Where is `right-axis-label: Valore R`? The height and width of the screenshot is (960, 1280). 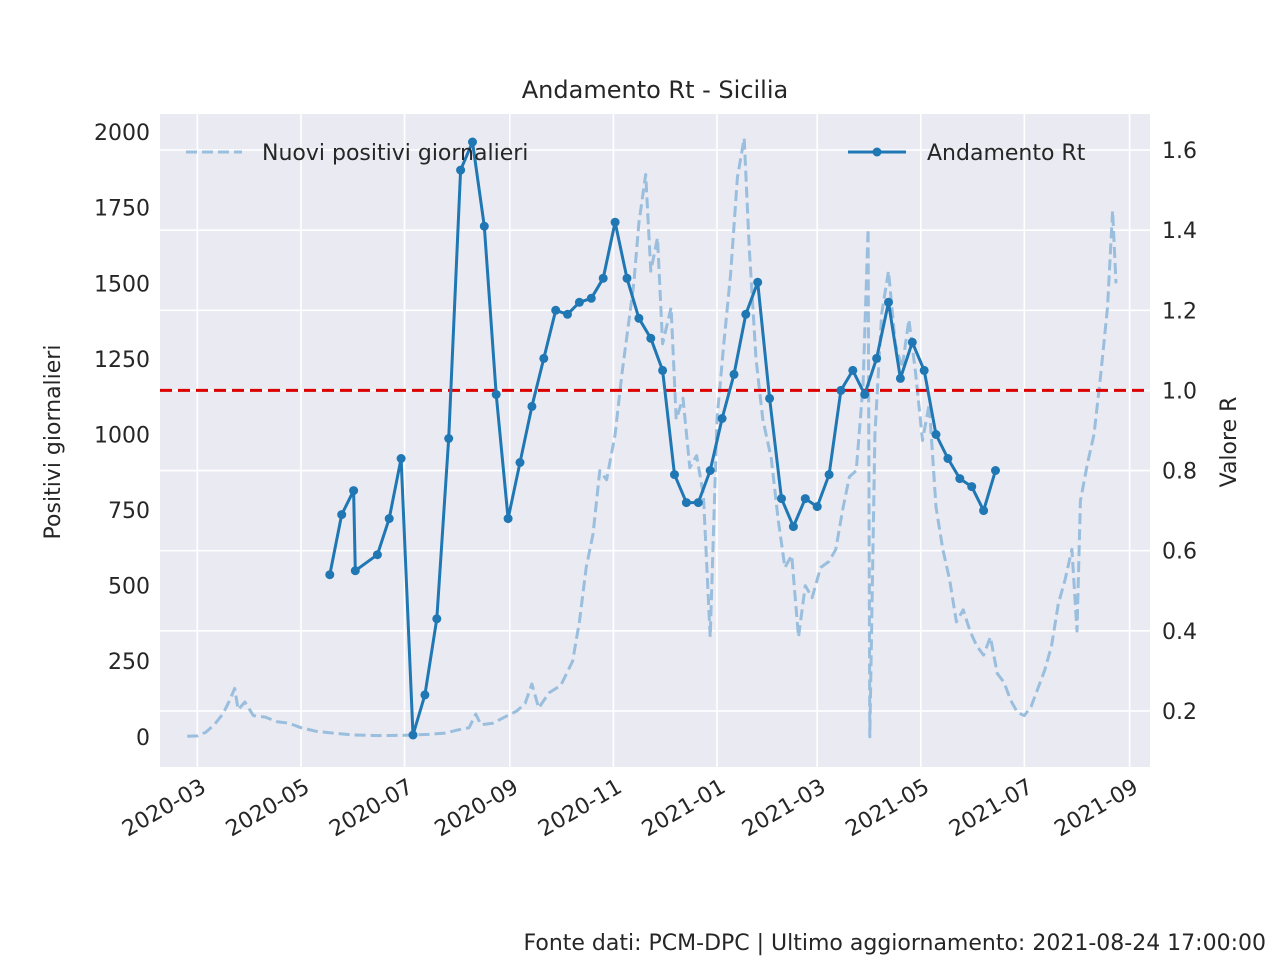
right-axis-label: Valore R is located at coordinates (1229, 442).